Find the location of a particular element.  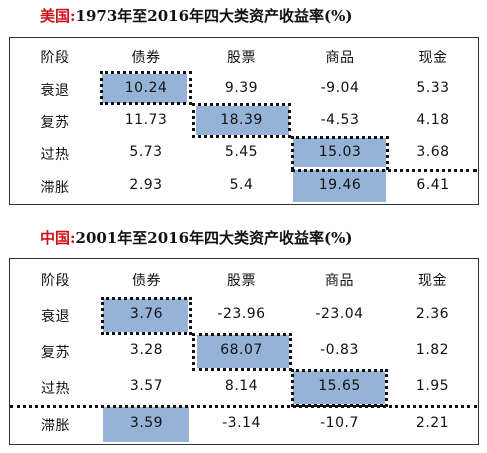

us-value-cell: -9.04 is located at coordinates (340, 88).